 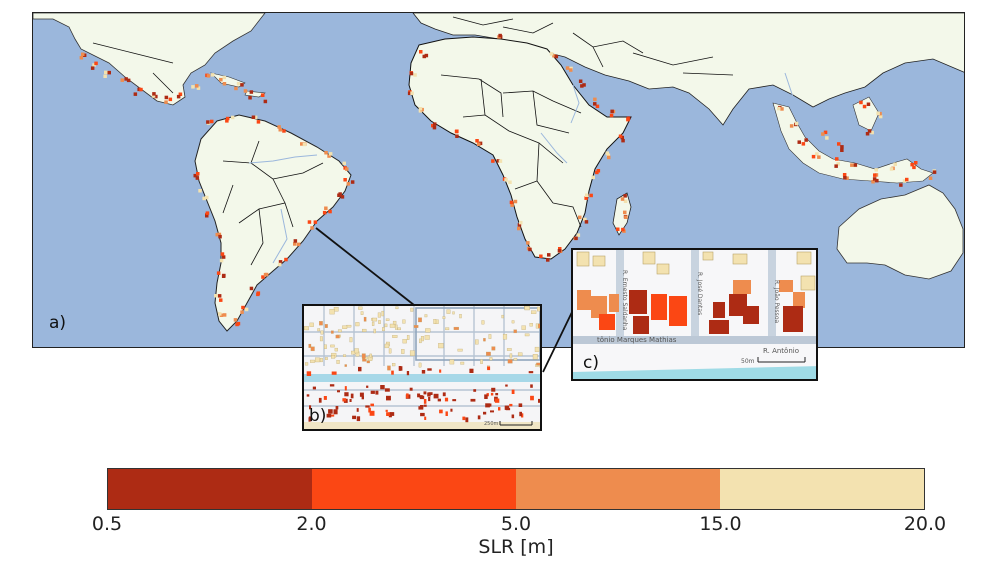 What do you see at coordinates (422, 367) in the screenshot?
I see `inset-b-map: 250m b)` at bounding box center [422, 367].